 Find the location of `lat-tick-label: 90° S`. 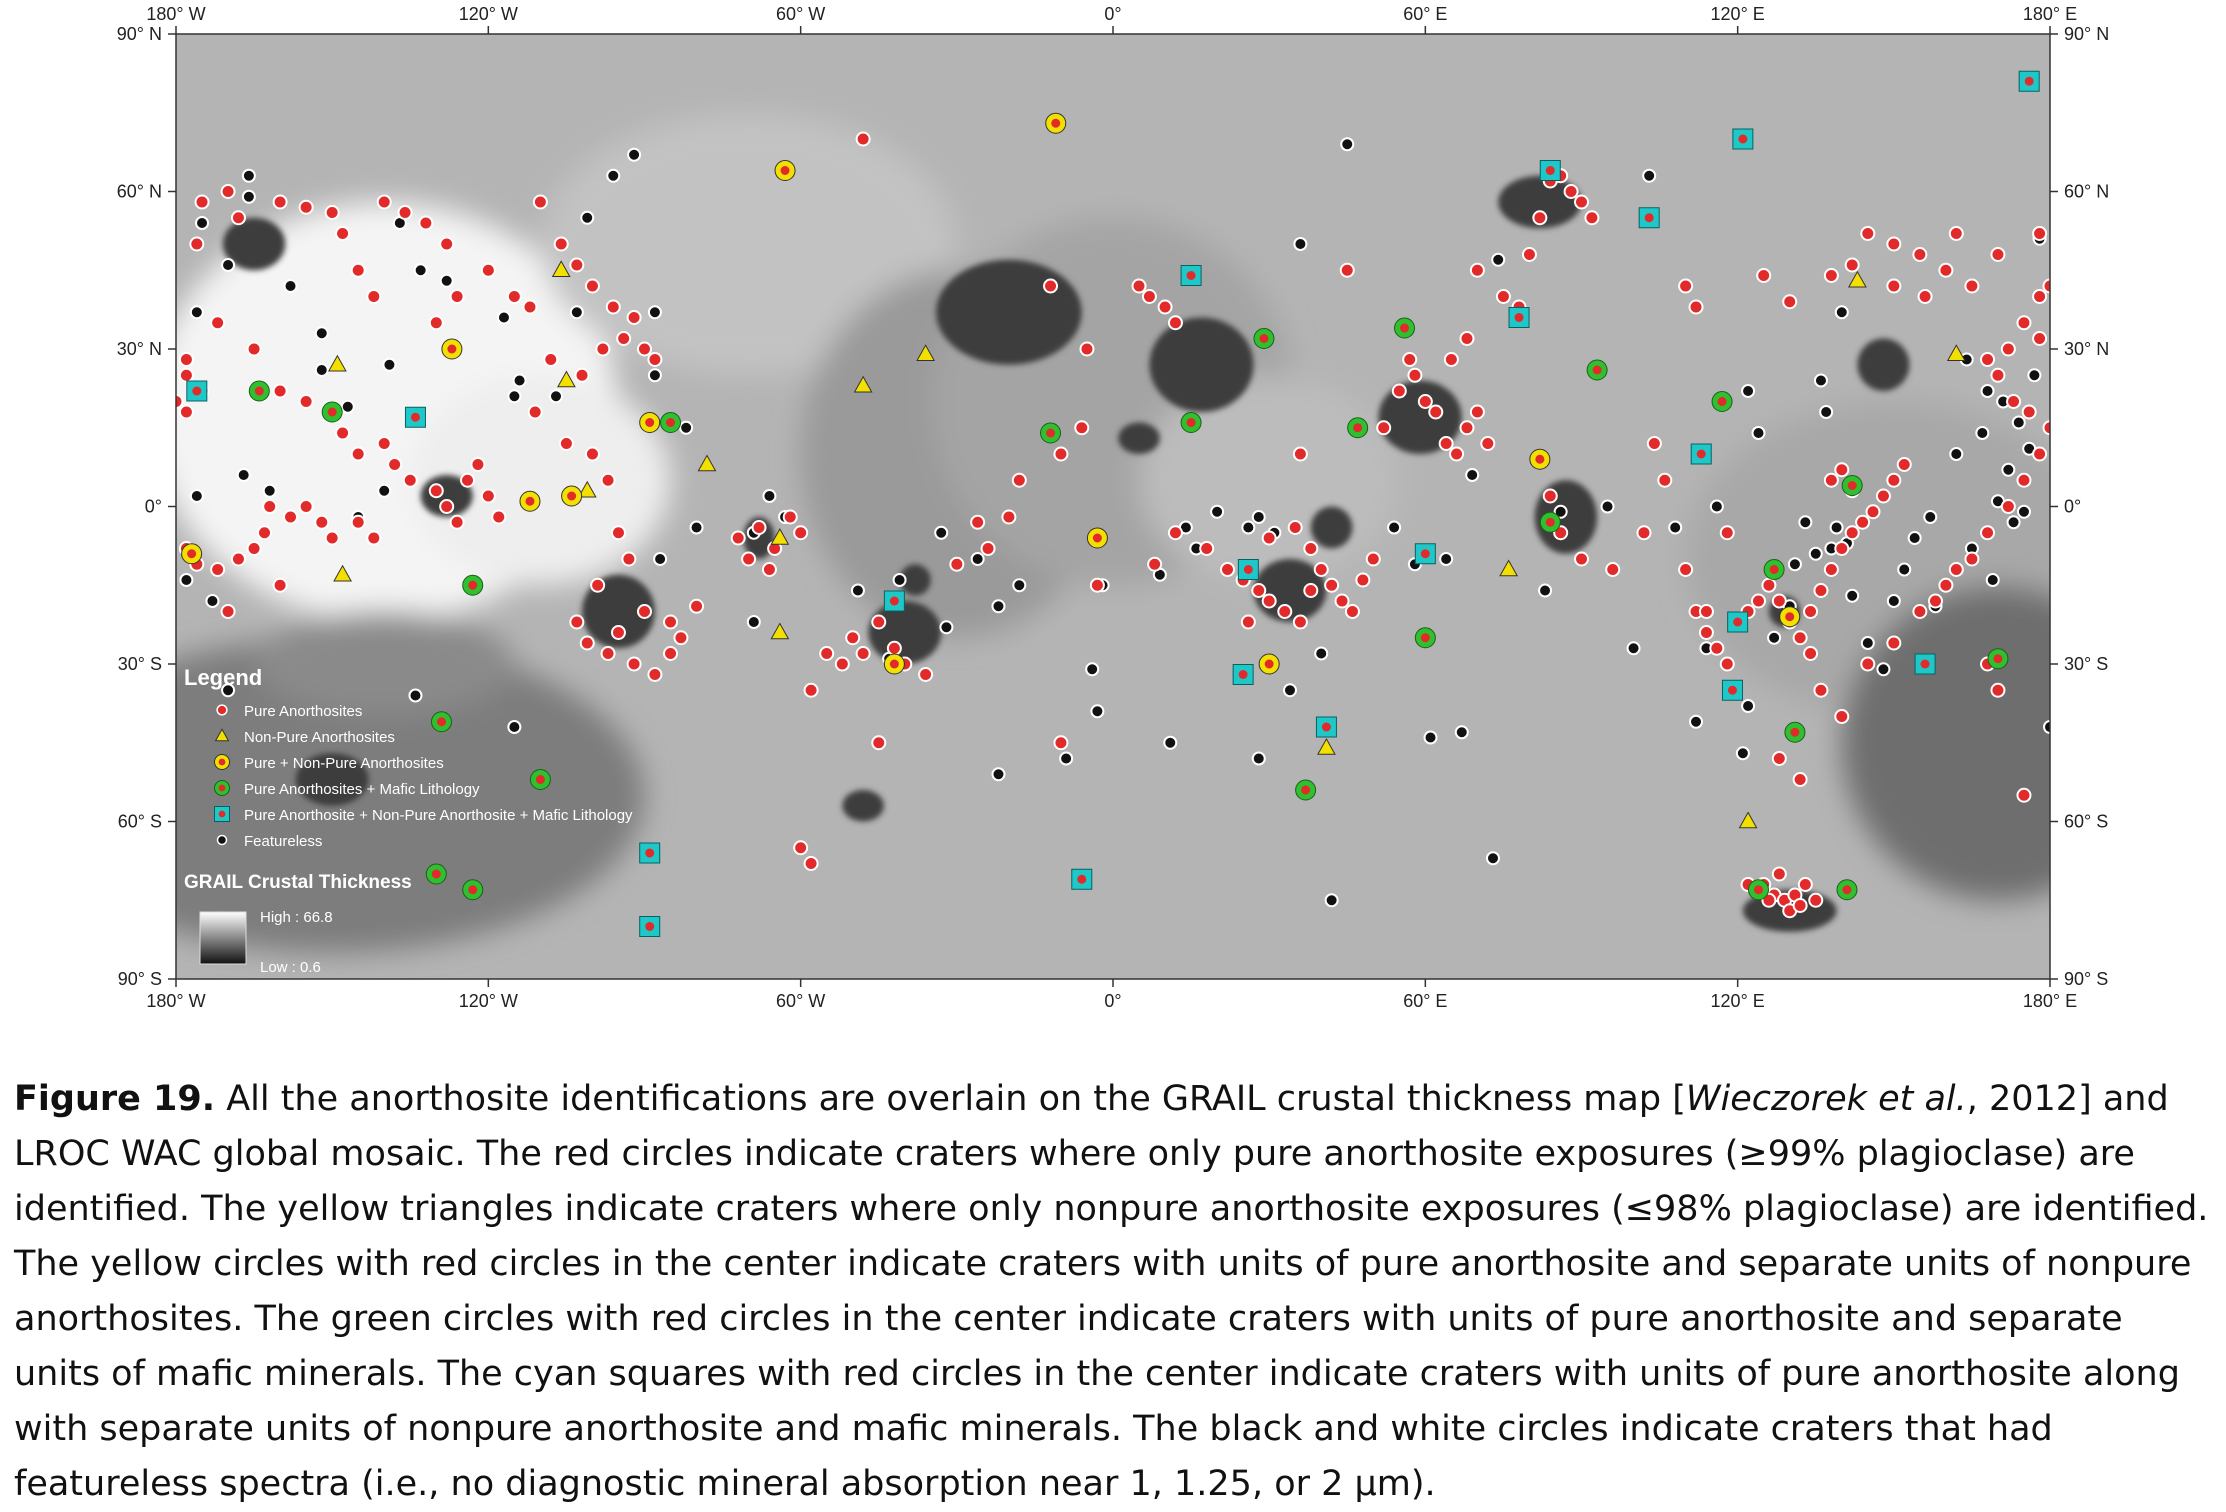

lat-tick-label: 90° S is located at coordinates (2086, 979).